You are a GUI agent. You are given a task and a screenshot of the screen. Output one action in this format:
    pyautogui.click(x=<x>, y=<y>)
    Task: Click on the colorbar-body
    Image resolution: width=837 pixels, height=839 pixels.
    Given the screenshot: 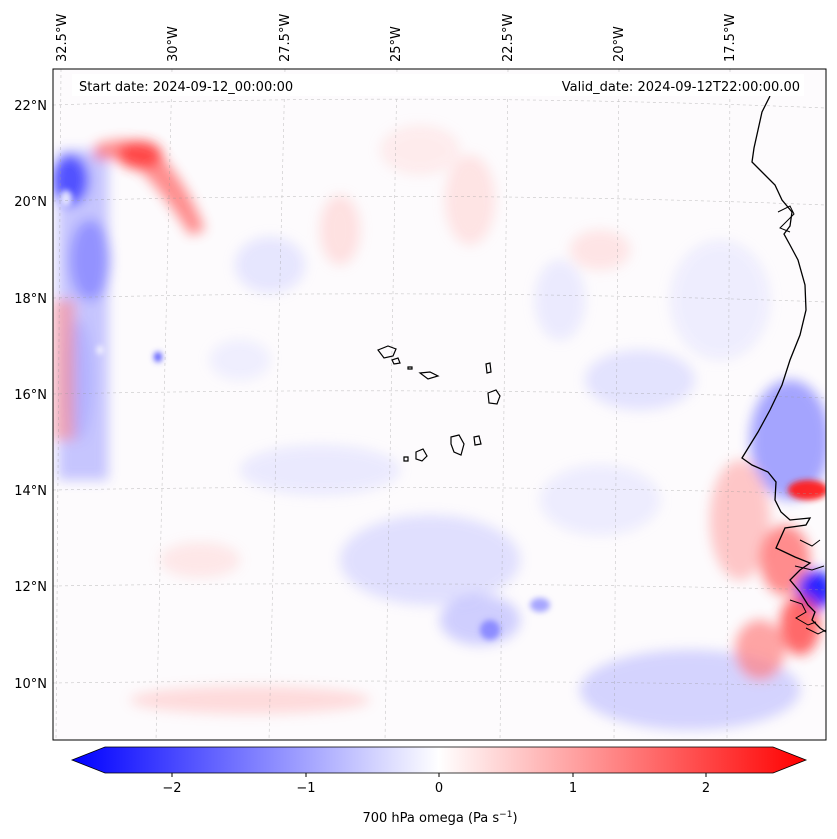 What is the action you would take?
    pyautogui.click(x=439, y=760)
    